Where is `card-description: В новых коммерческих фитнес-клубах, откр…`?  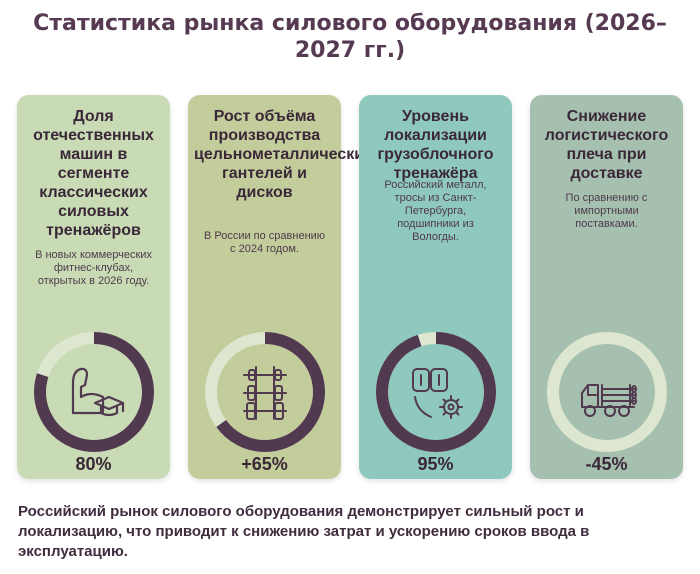 card-description: В новых коммерческих фитнес-клубах, откр… is located at coordinates (93, 268).